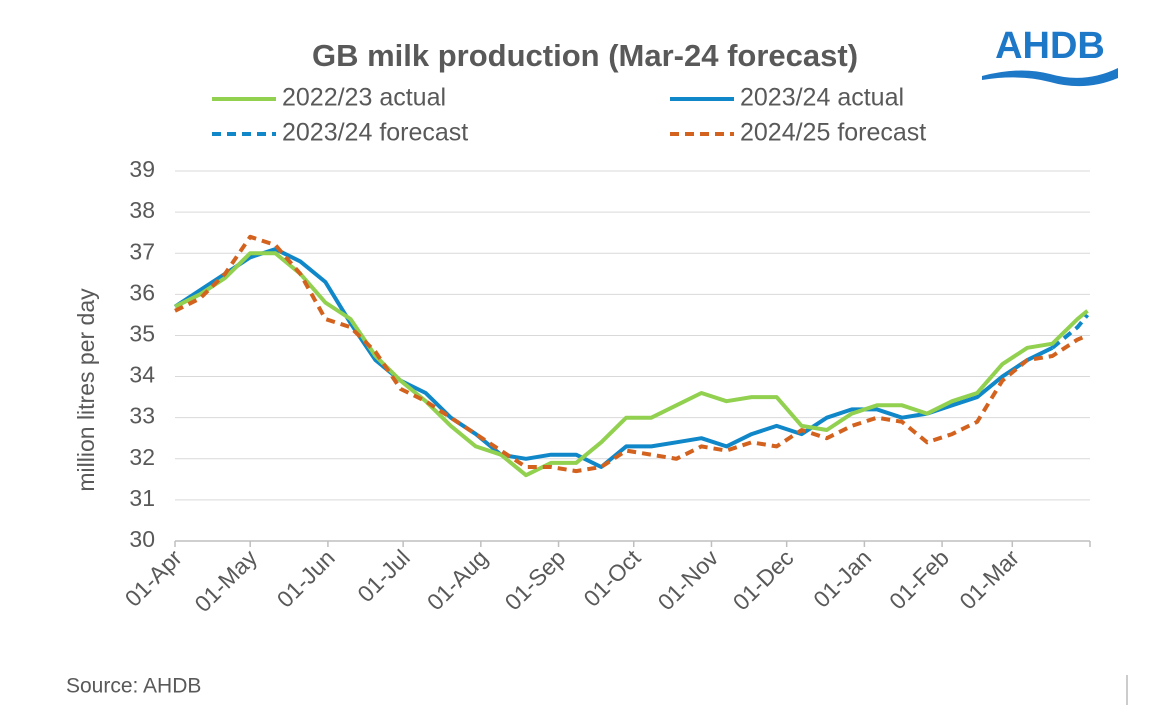 Image resolution: width=1156 pixels, height=723 pixels. What do you see at coordinates (822, 98) in the screenshot?
I see `legend-label: 2023/24 actual` at bounding box center [822, 98].